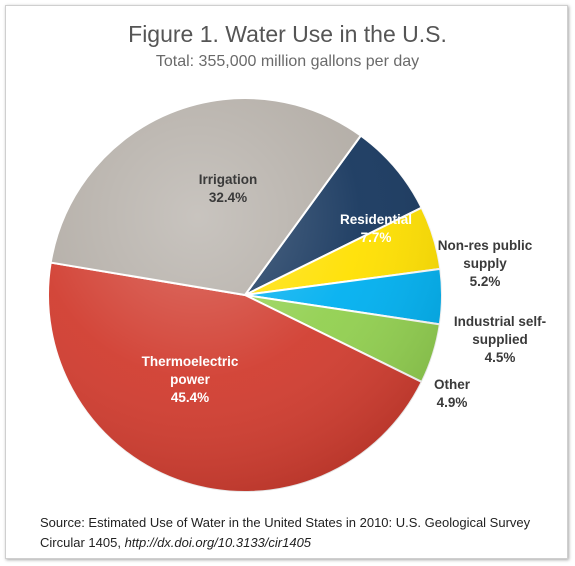 Image resolution: width=575 pixels, height=566 pixels. Describe the element at coordinates (218, 542) in the screenshot. I see `source-url: http://dx.doi.org/10.3133/cir1405` at that location.